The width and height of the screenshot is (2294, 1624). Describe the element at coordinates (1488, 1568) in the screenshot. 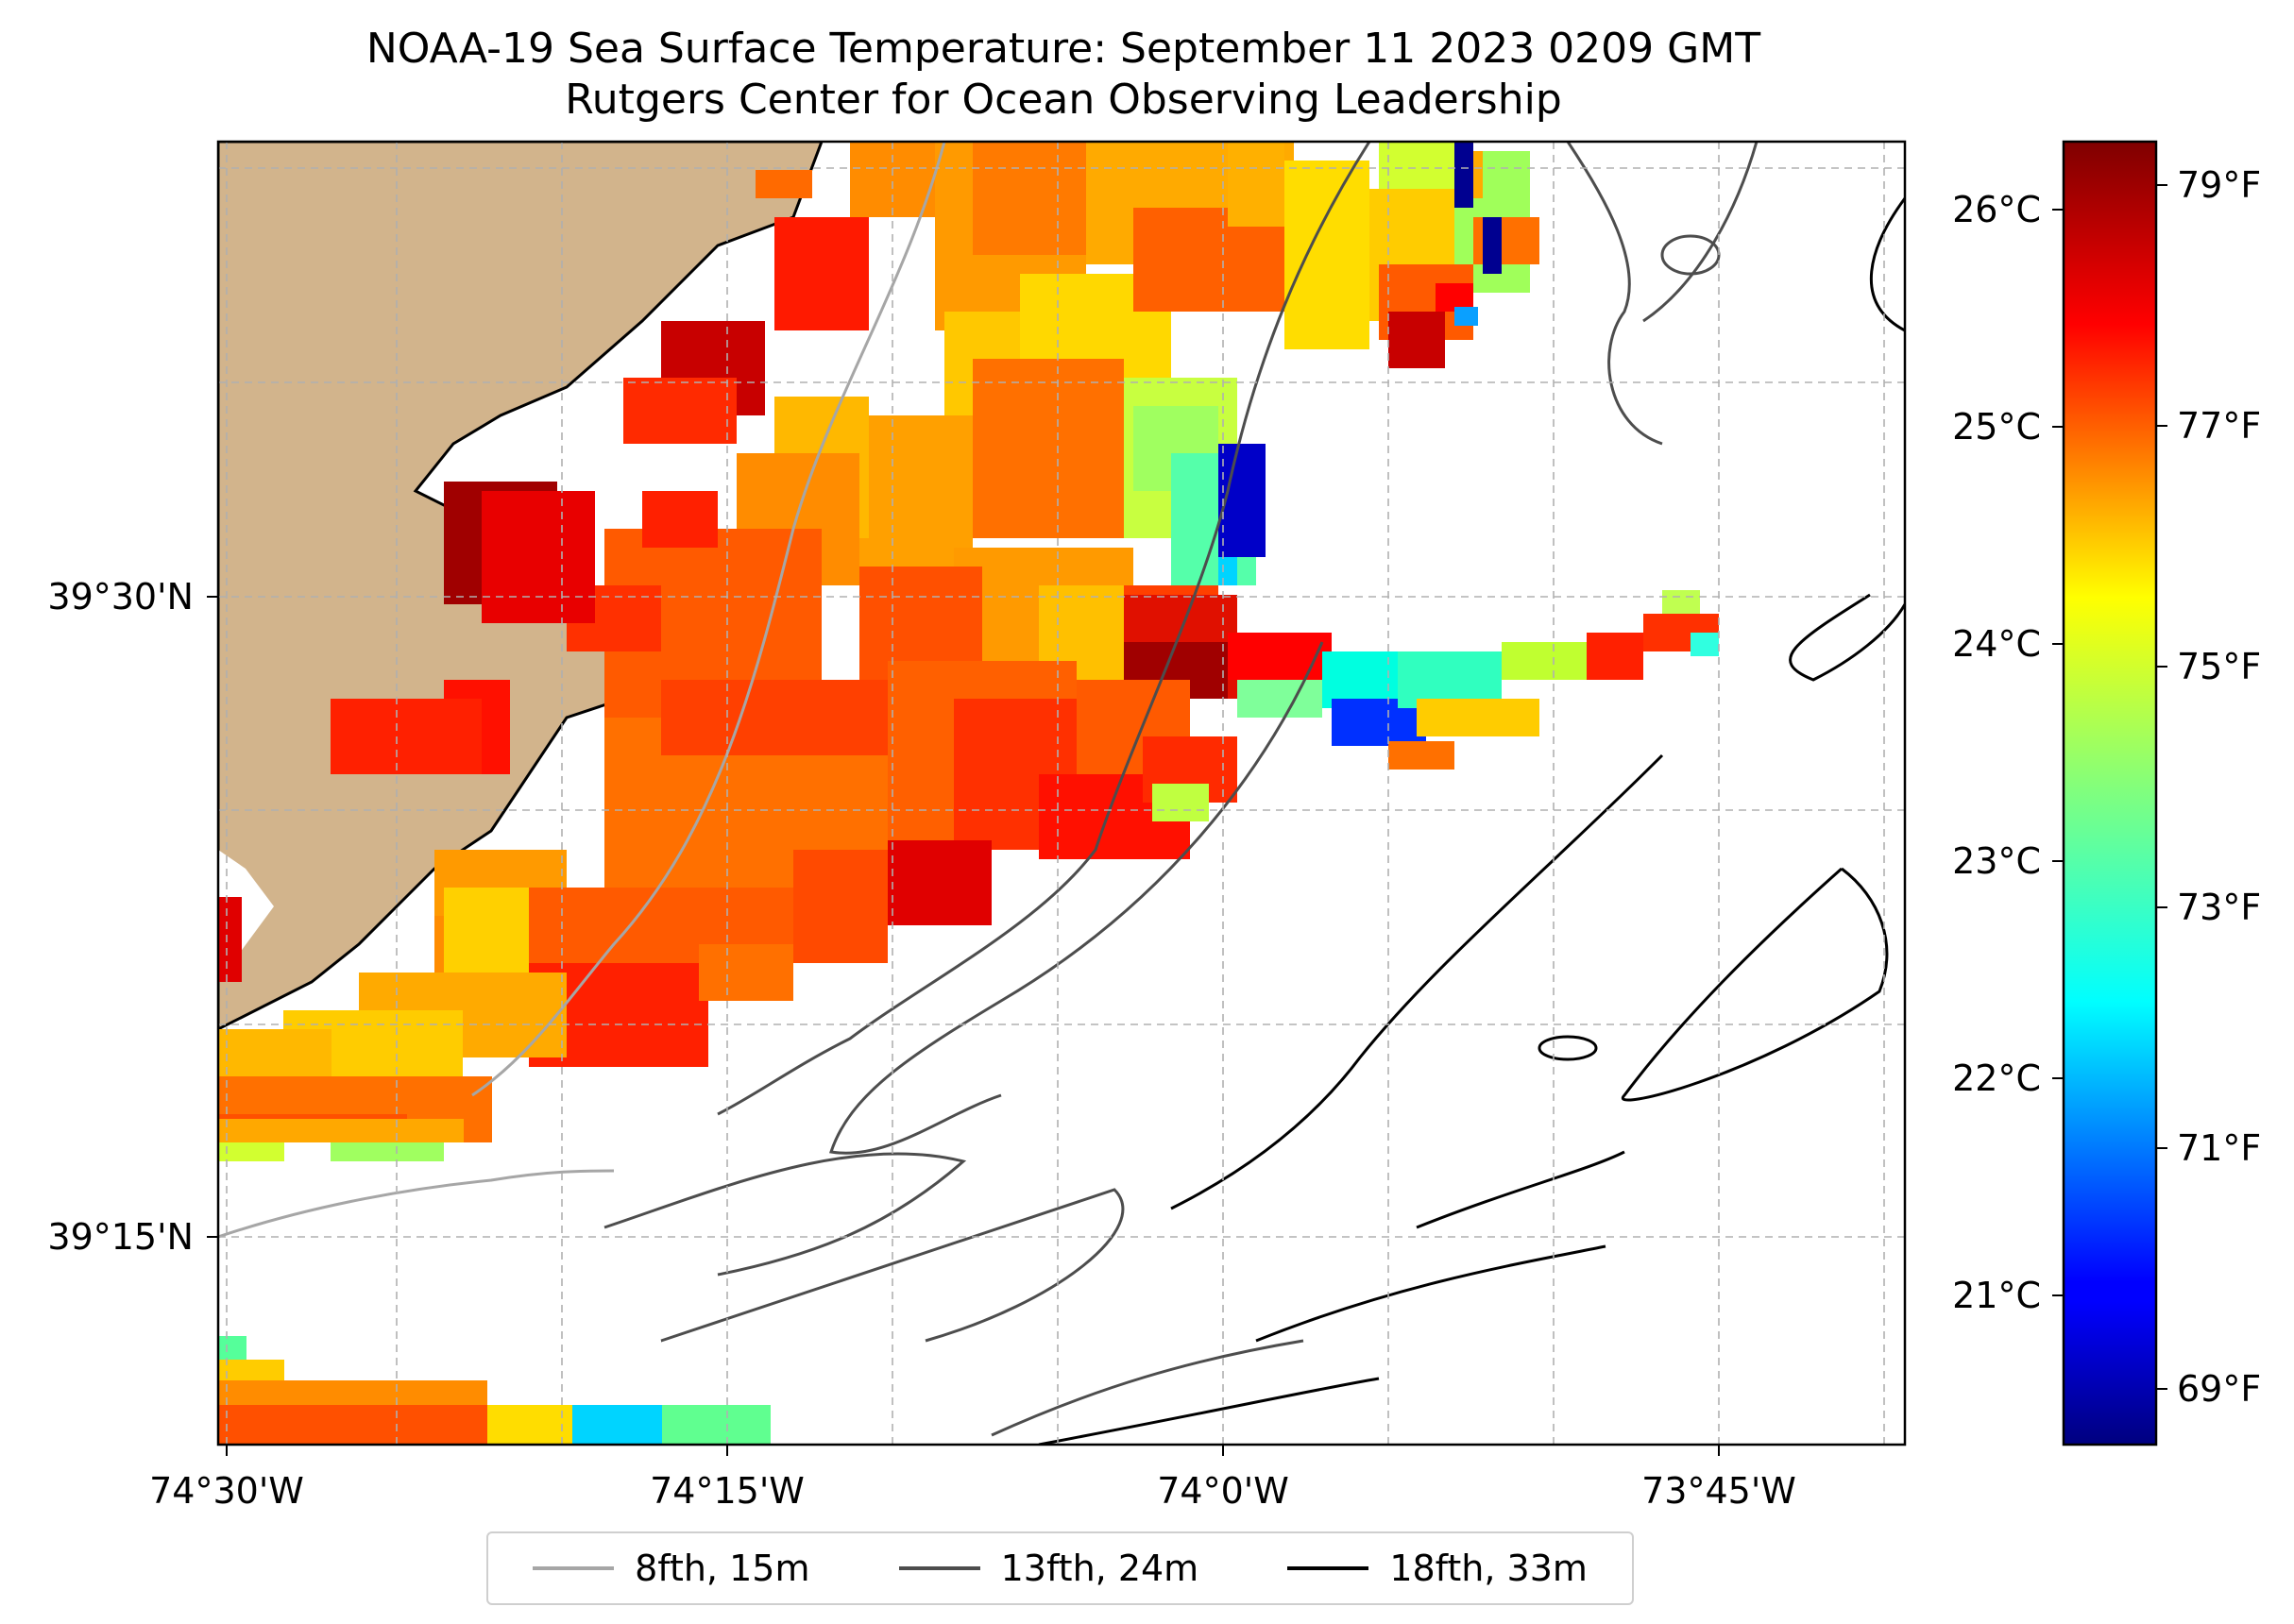

I see `legend-label: 18fth, 33m` at that location.